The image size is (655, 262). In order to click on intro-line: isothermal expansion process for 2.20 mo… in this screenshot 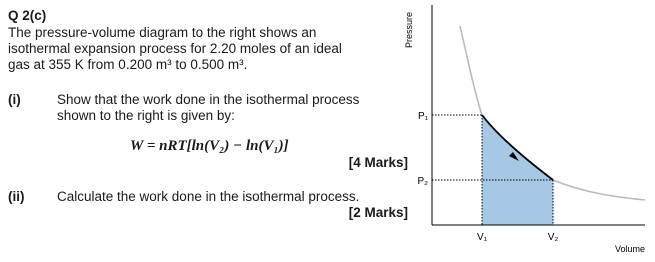, I will do `click(175, 48)`.